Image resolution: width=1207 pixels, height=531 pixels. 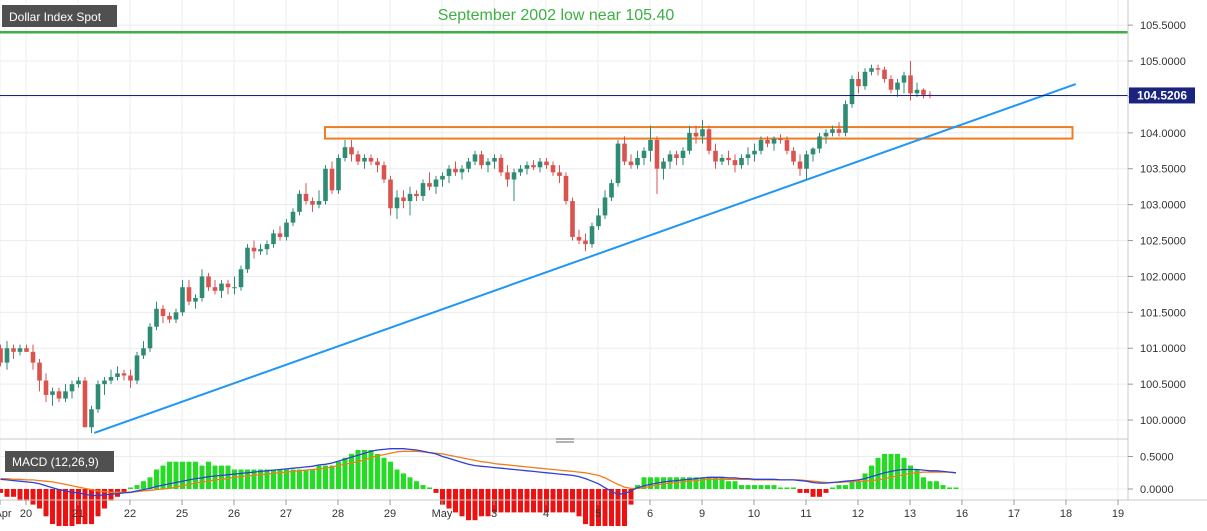 I want to click on x-tick-label: 16, so click(x=962, y=514).